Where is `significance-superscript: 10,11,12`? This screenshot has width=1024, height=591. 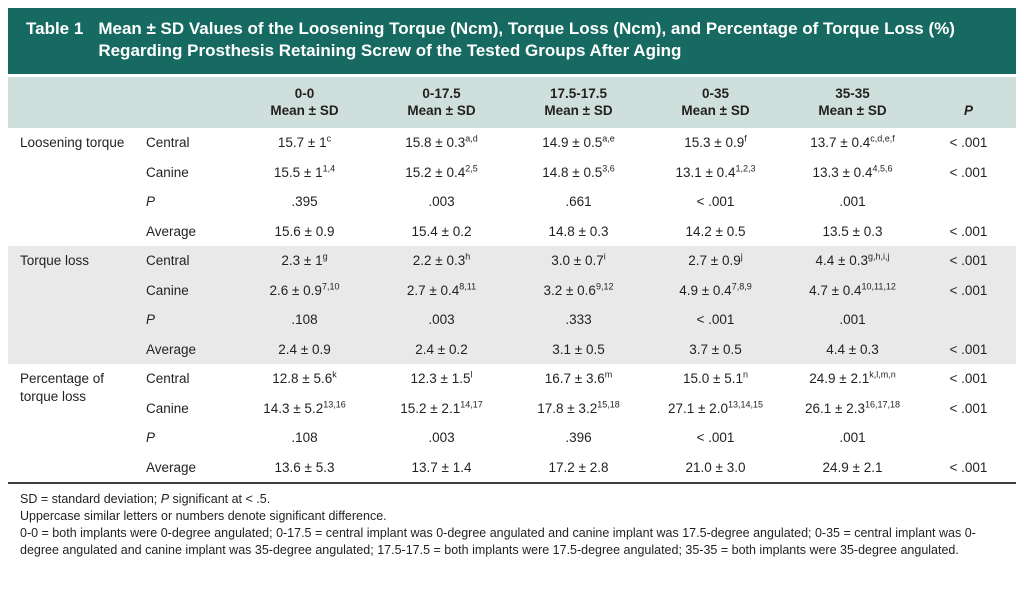 significance-superscript: 10,11,12 is located at coordinates (878, 286).